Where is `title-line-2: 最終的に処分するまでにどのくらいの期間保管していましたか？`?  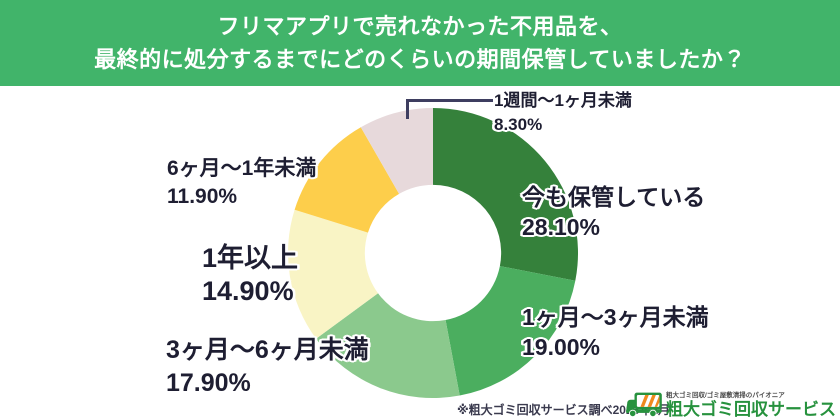 title-line-2: 最終的に処分するまでにどのくらいの期間保管していましたか？ is located at coordinates (420, 59).